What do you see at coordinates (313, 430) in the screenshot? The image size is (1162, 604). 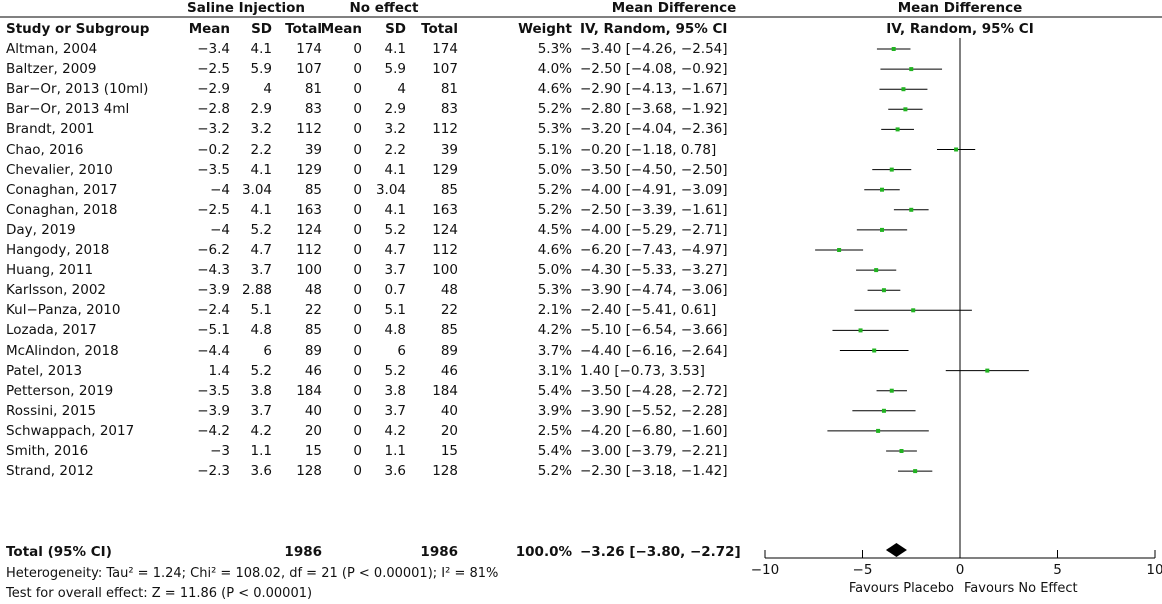 I see `experimental-total: 20` at bounding box center [313, 430].